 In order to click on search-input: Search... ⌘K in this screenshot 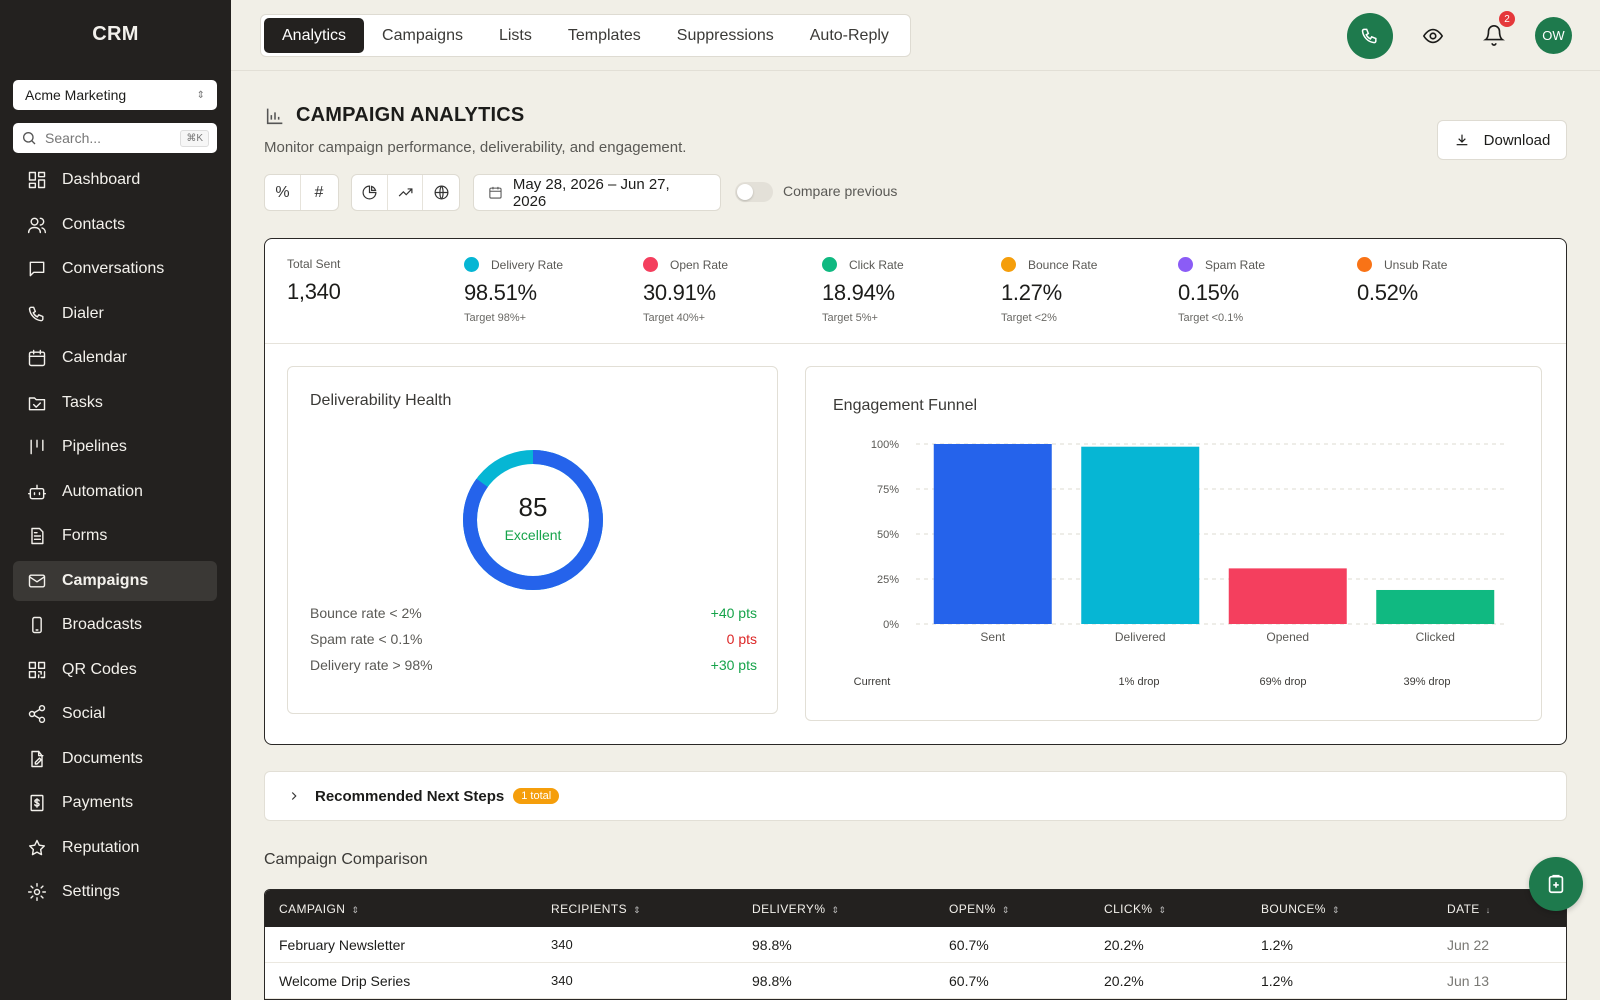, I will do `click(115, 138)`.